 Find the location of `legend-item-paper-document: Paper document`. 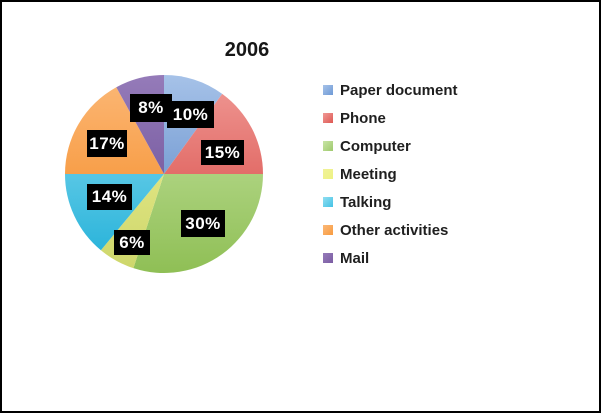

legend-item-paper-document: Paper document is located at coordinates (390, 90).